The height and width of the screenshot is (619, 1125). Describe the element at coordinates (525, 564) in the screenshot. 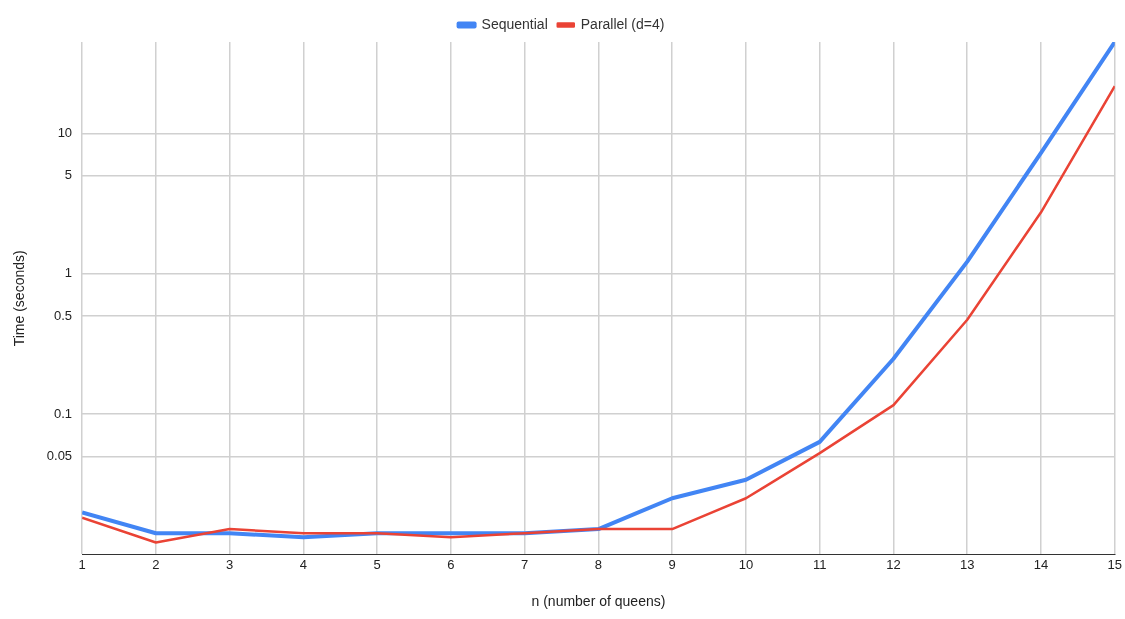

I see `x-tick-label: 7` at that location.